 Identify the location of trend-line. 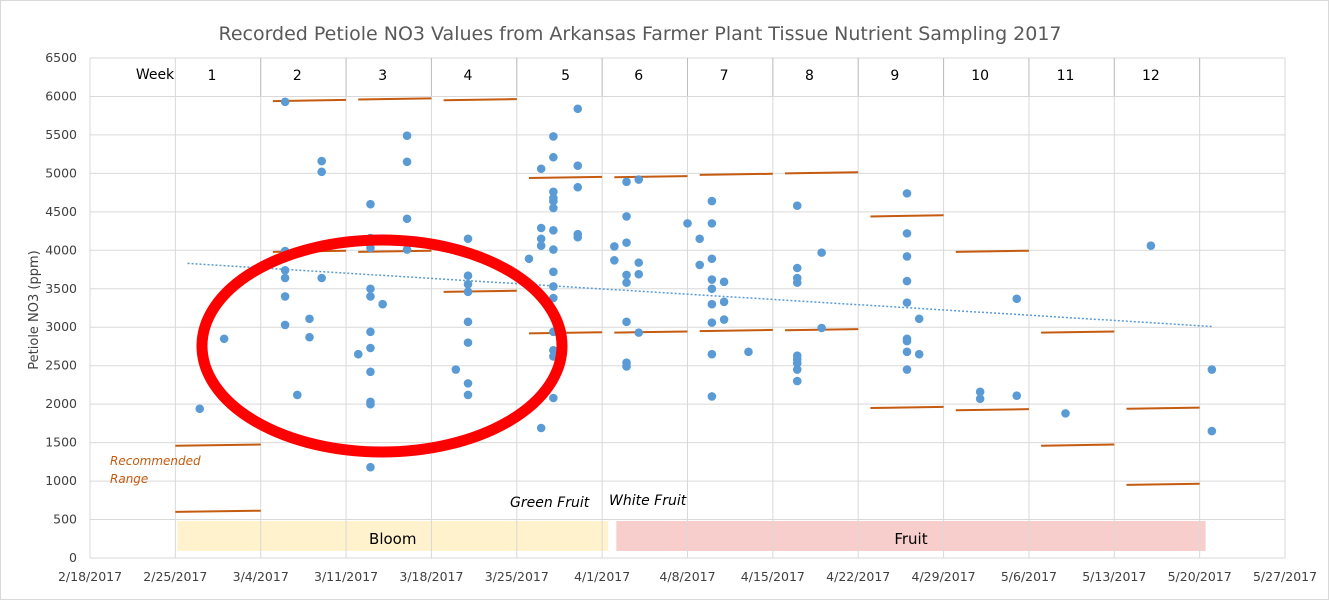
(699, 295).